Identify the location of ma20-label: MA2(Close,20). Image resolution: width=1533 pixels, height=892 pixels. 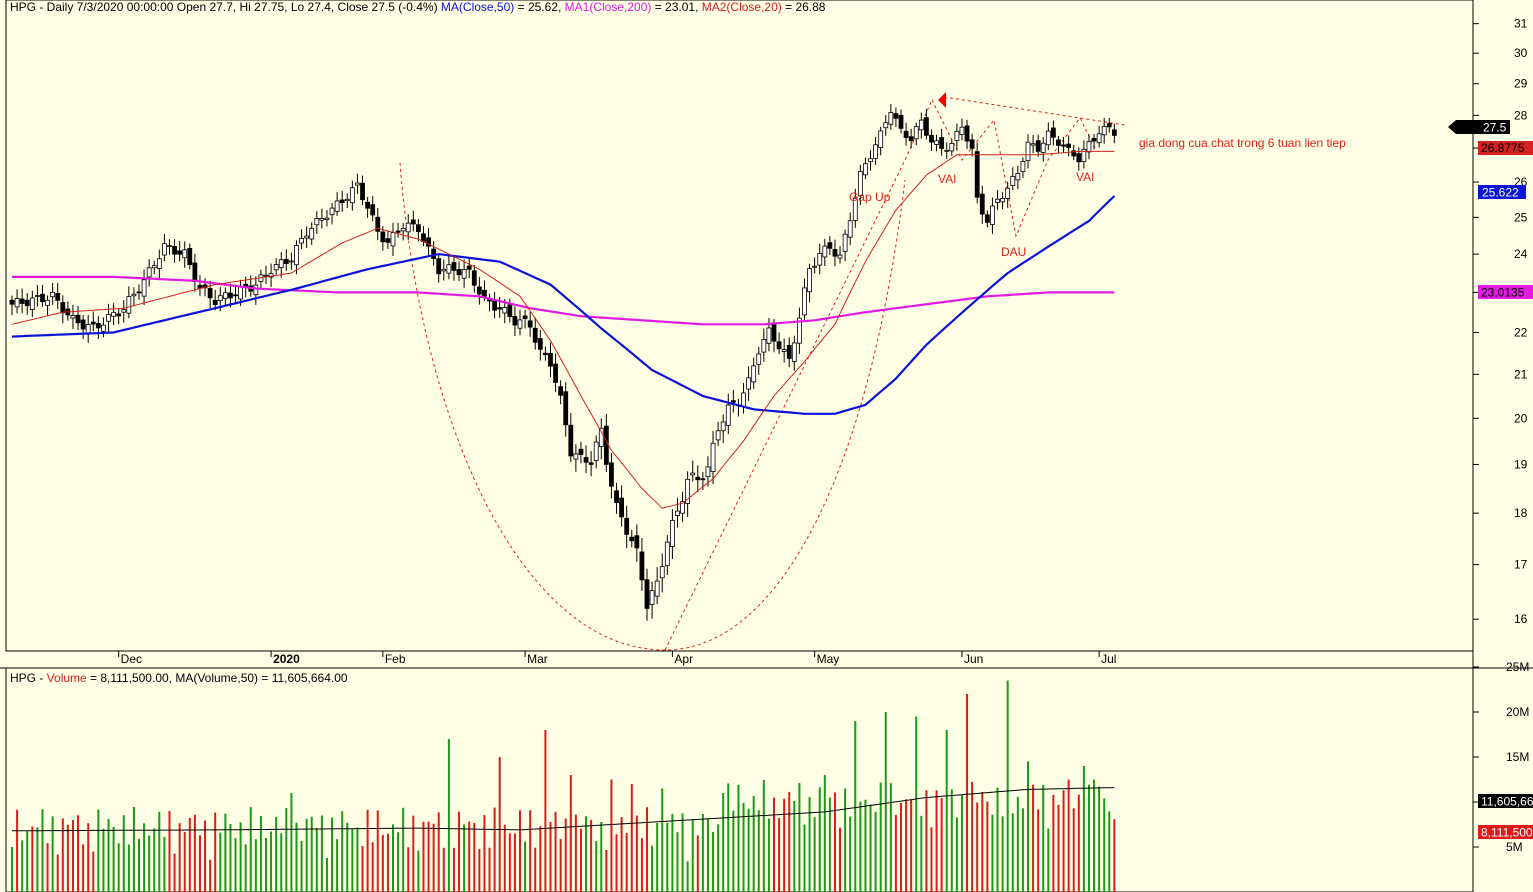
(742, 7).